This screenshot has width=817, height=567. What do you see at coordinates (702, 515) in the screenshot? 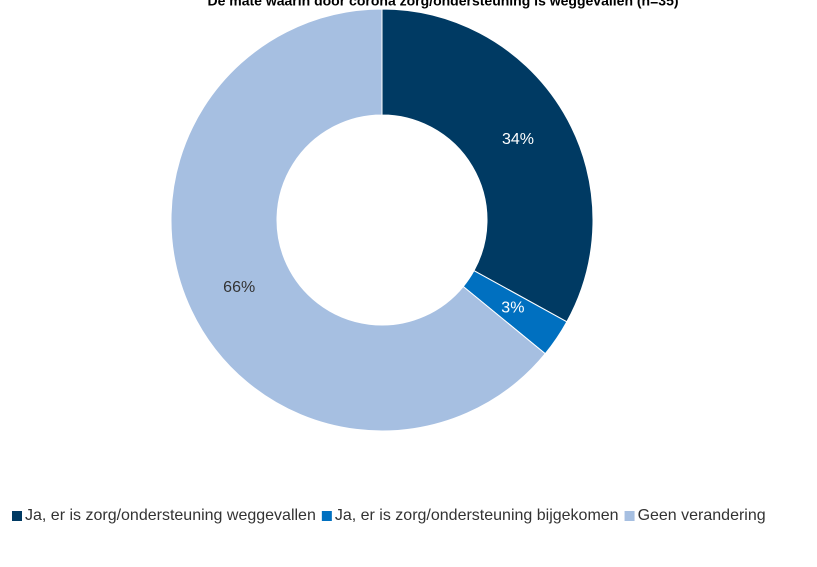
I see `legend-label: Geen verandering` at bounding box center [702, 515].